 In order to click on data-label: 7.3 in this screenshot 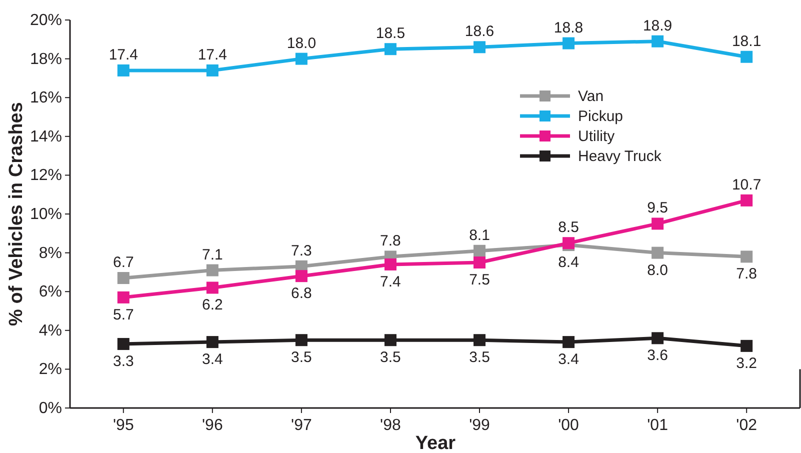, I will do `click(301, 251)`.